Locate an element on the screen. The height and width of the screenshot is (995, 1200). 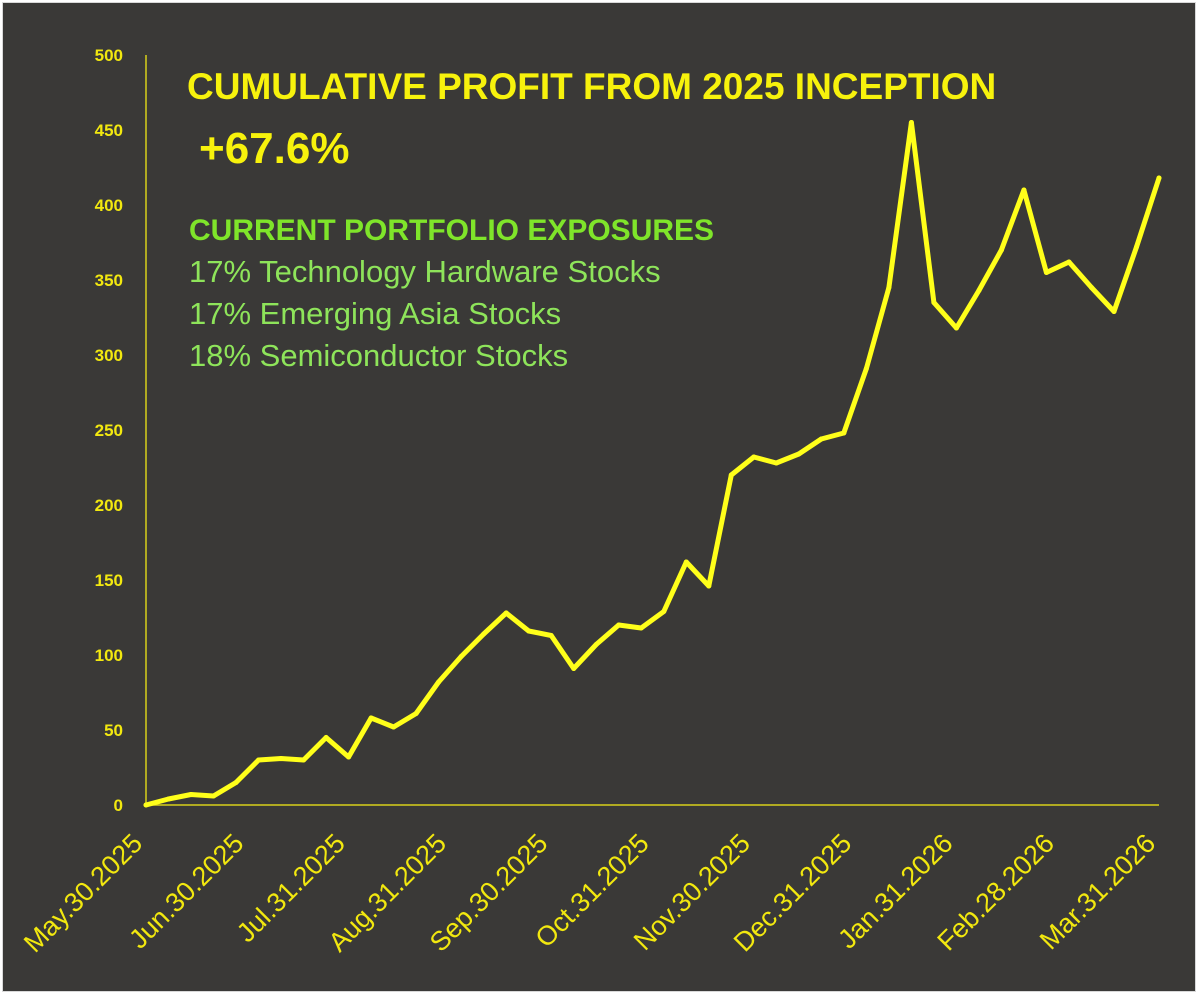
chart-subtitle: +67.6% is located at coordinates (274, 148).